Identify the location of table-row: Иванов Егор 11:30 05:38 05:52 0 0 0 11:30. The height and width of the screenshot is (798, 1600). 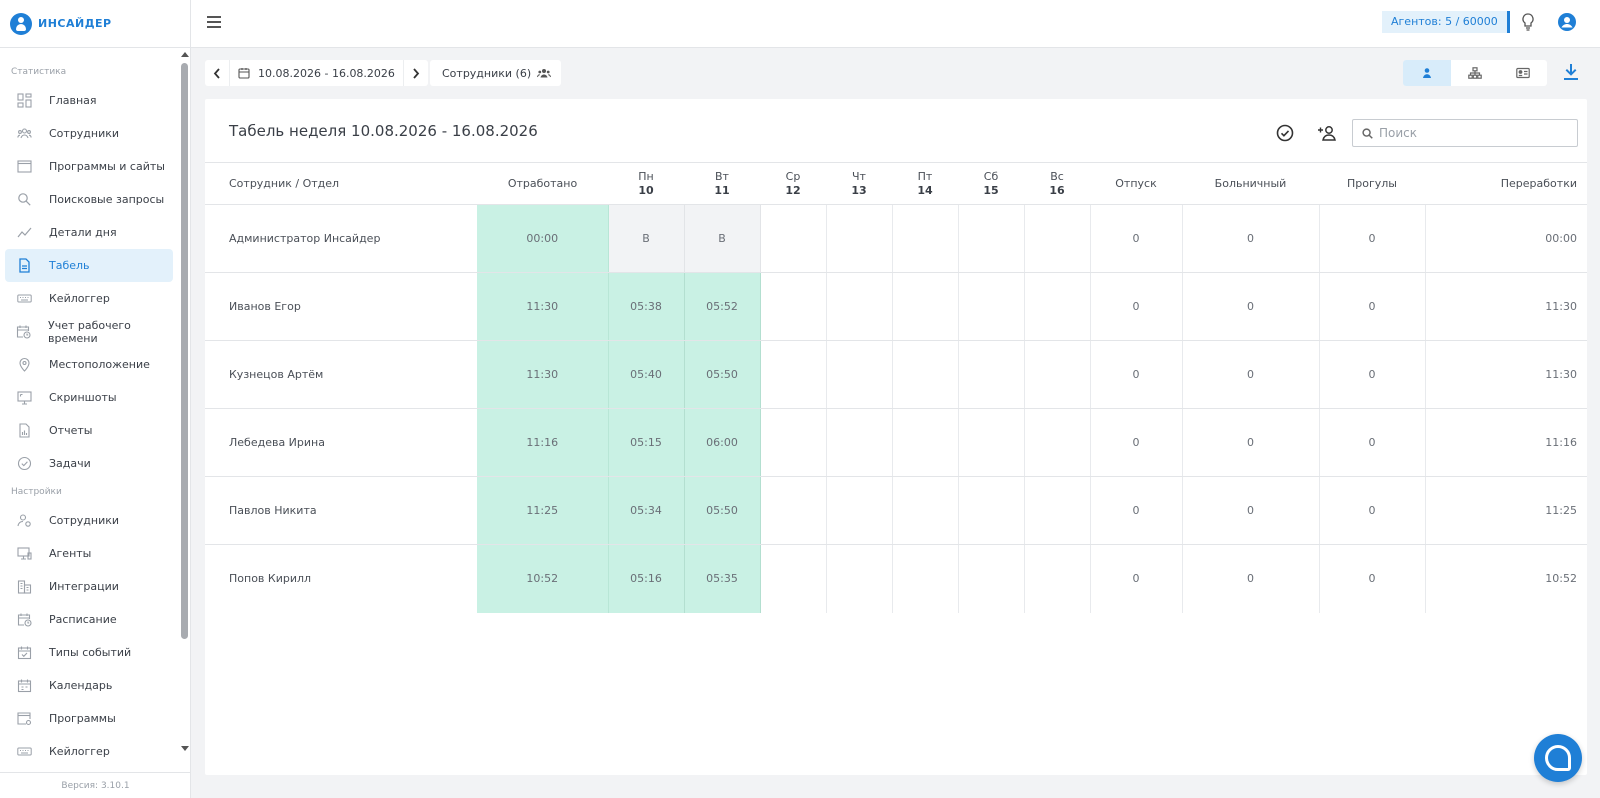
(896, 306).